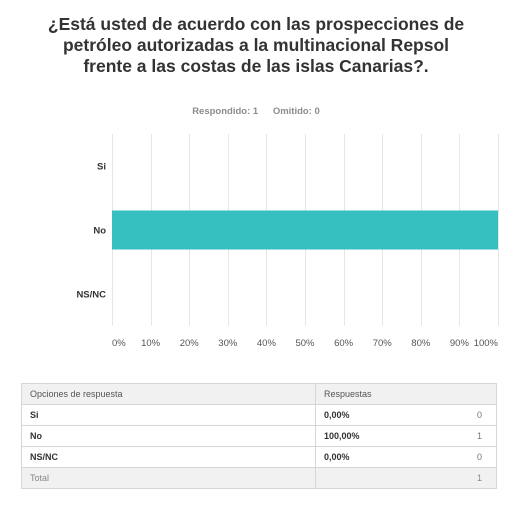  What do you see at coordinates (344, 343) in the screenshot?
I see `x-tick-label: 60%` at bounding box center [344, 343].